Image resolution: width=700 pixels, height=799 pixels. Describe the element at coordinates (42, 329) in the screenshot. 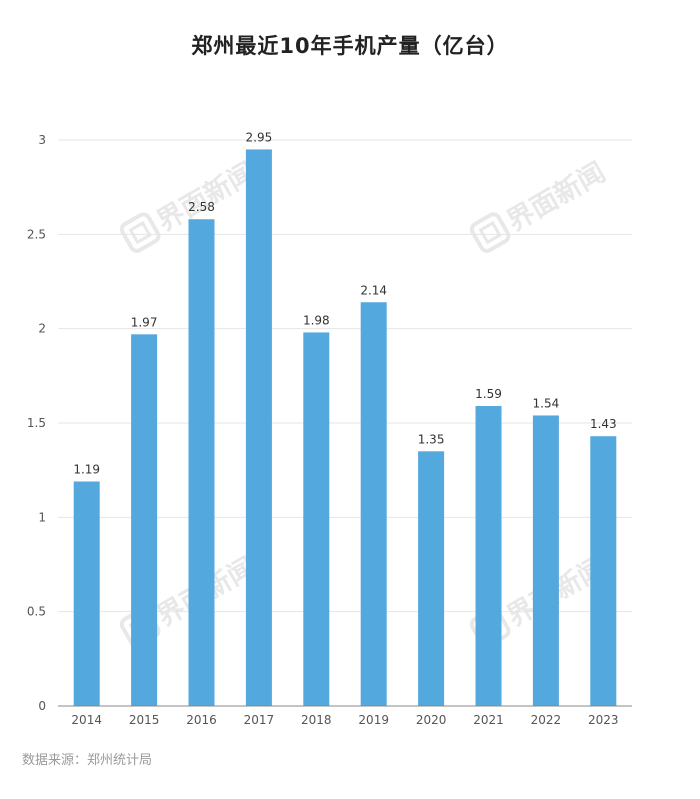

I see `y-tick-label: 2` at that location.